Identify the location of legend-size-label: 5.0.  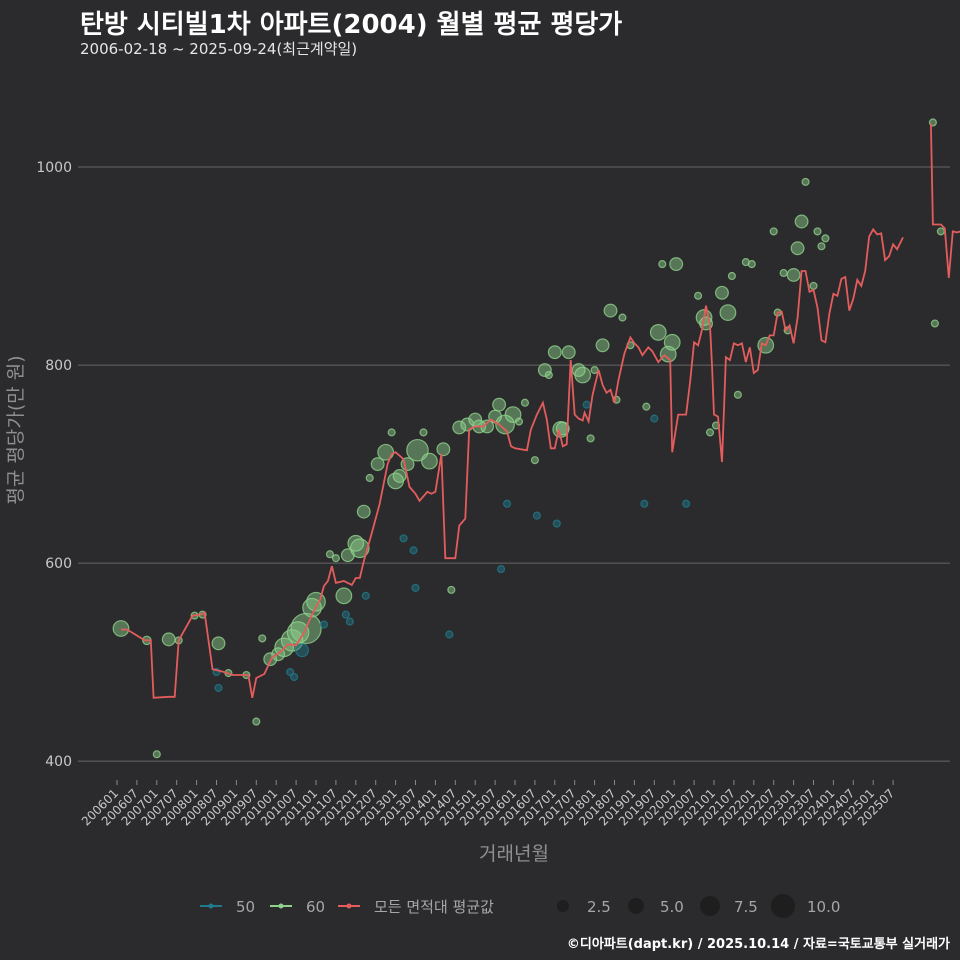
(672, 907).